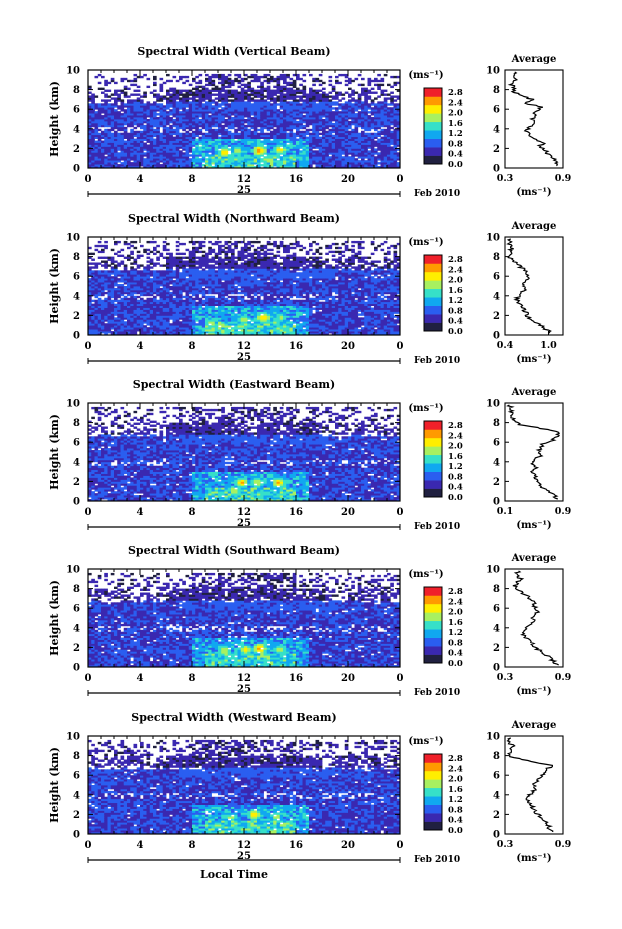  What do you see at coordinates (76, 296) in the screenshot?
I see `y-tick-label: 4` at bounding box center [76, 296].